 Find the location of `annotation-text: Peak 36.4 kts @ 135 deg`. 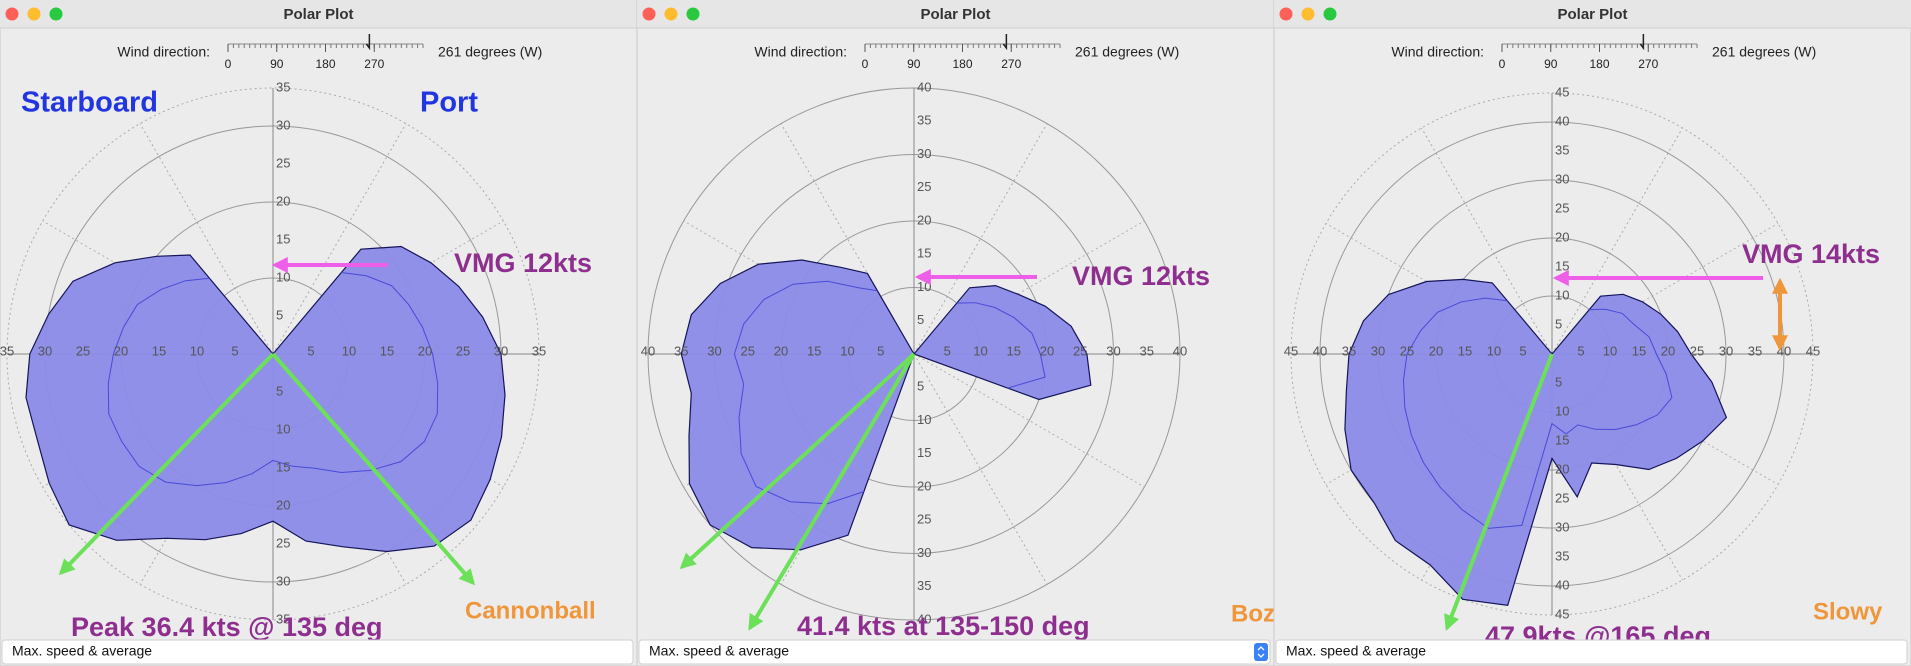

annotation-text: Peak 36.4 kts @ 135 deg is located at coordinates (227, 627).